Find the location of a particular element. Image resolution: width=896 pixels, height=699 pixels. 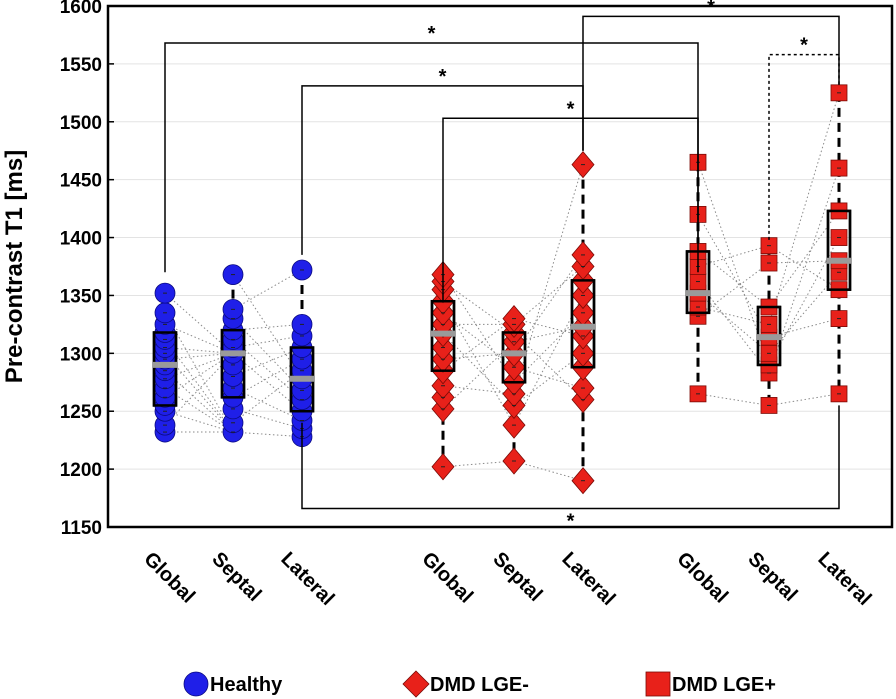

legend: Healthy DMD LGE- DMD LGE+ is located at coordinates (479, 684).